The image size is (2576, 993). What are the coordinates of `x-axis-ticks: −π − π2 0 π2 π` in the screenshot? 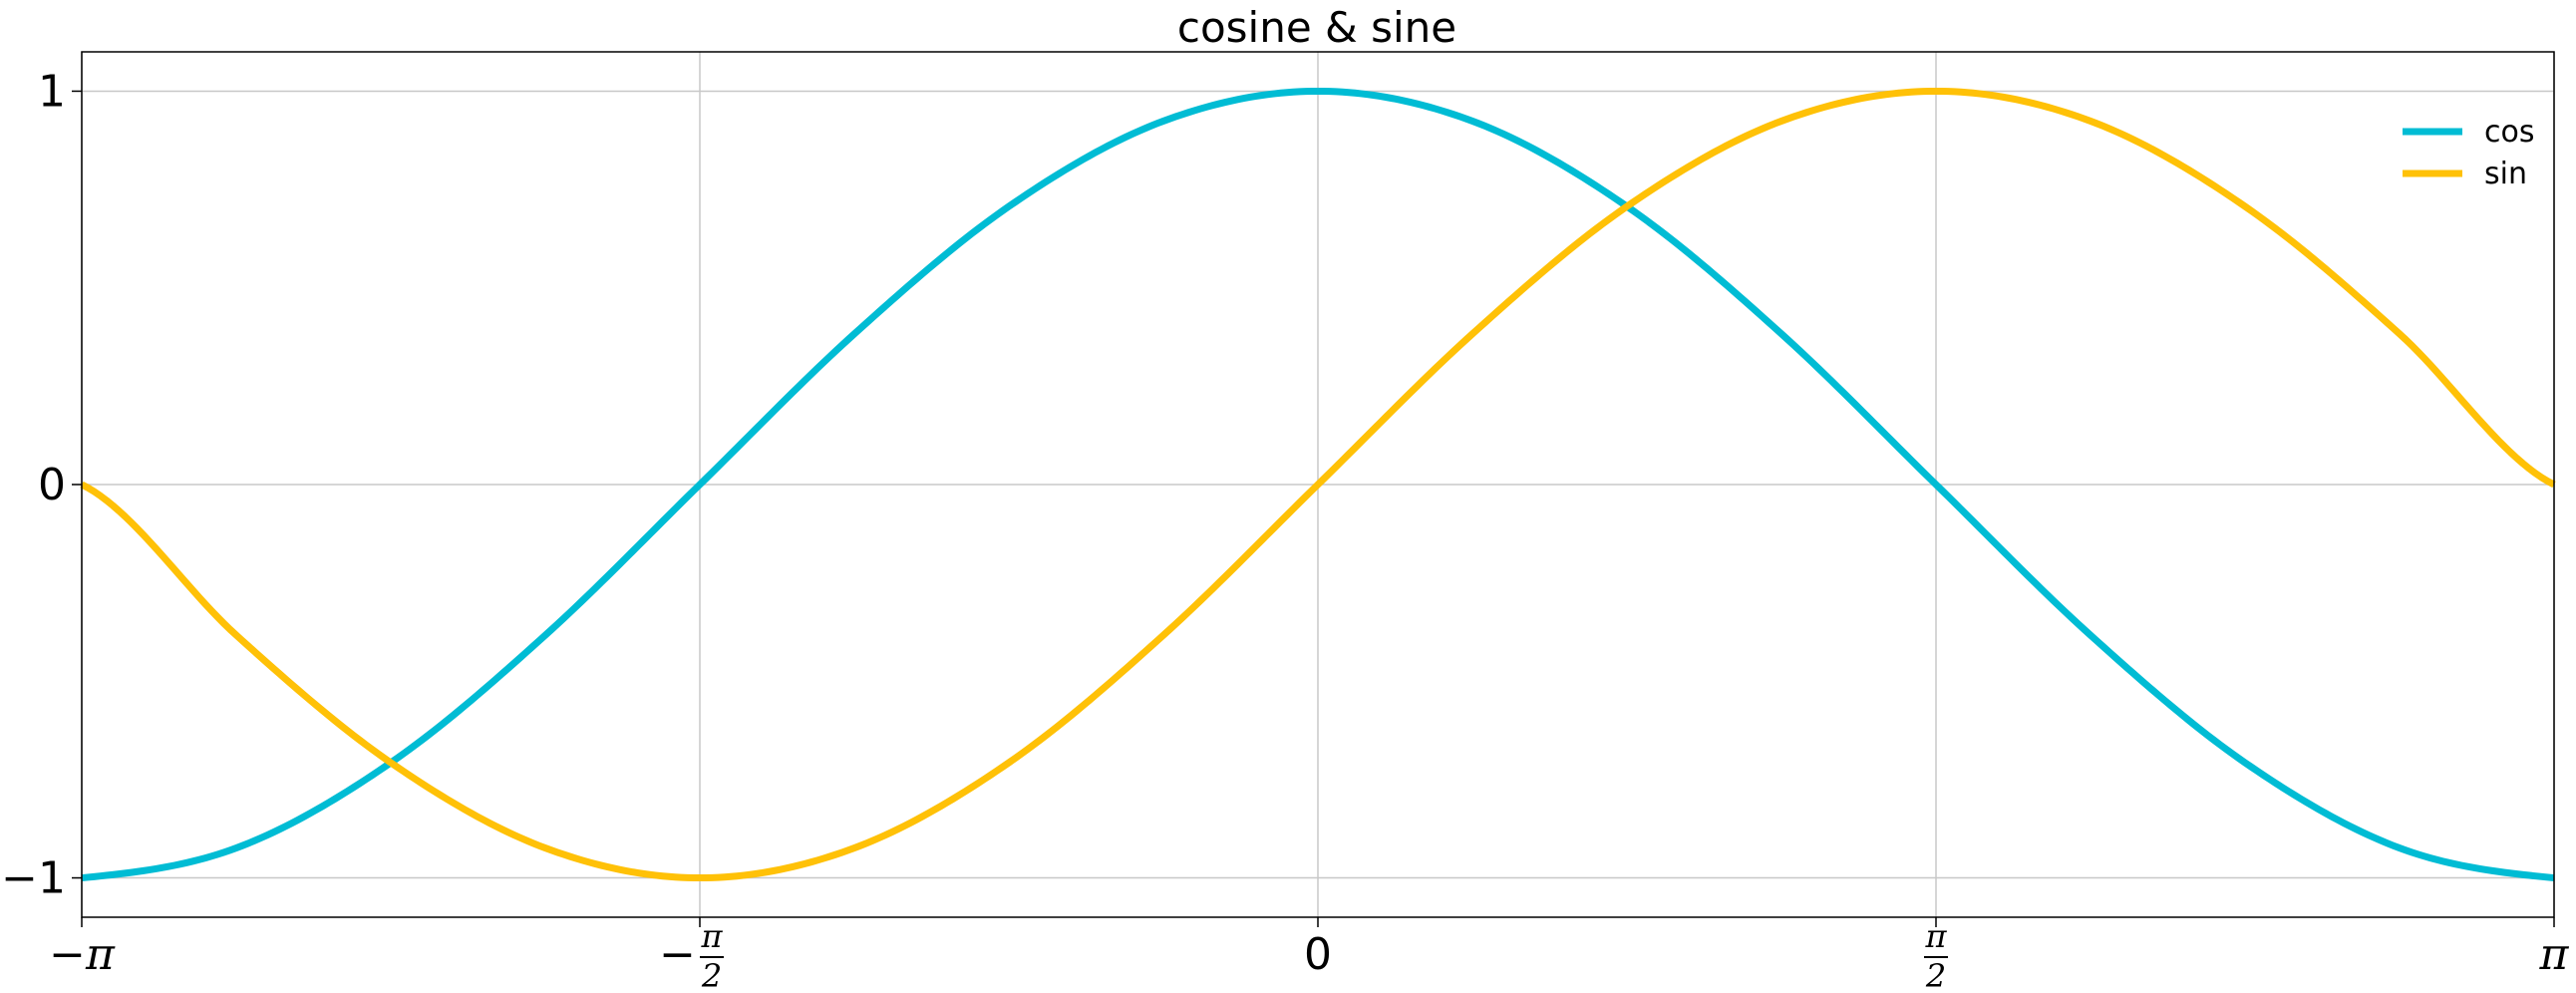 It's located at (1309, 955).